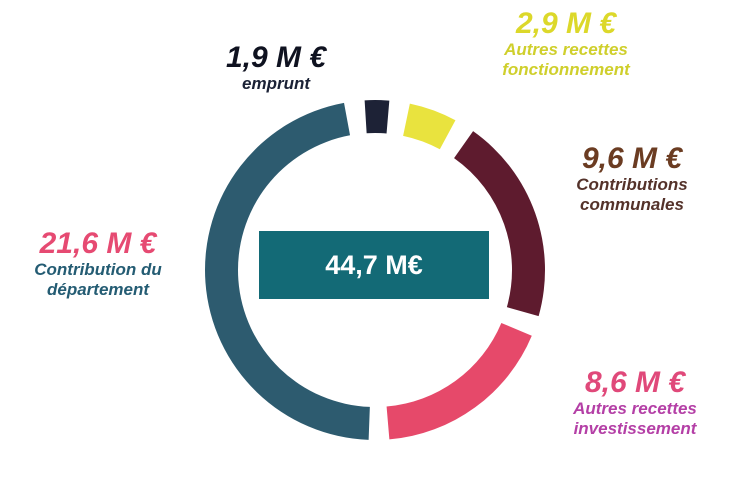 This screenshot has width=731, height=480. I want to click on label-autres-recettes-fonctionnement: Autres recettes fonctionnement, so click(566, 60).